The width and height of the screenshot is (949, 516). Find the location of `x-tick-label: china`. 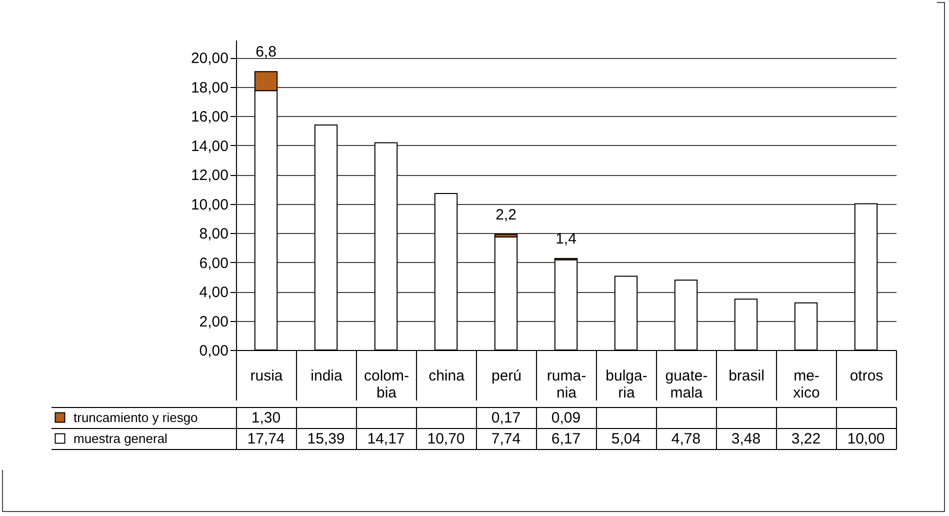

x-tick-label: china is located at coordinates (447, 376).